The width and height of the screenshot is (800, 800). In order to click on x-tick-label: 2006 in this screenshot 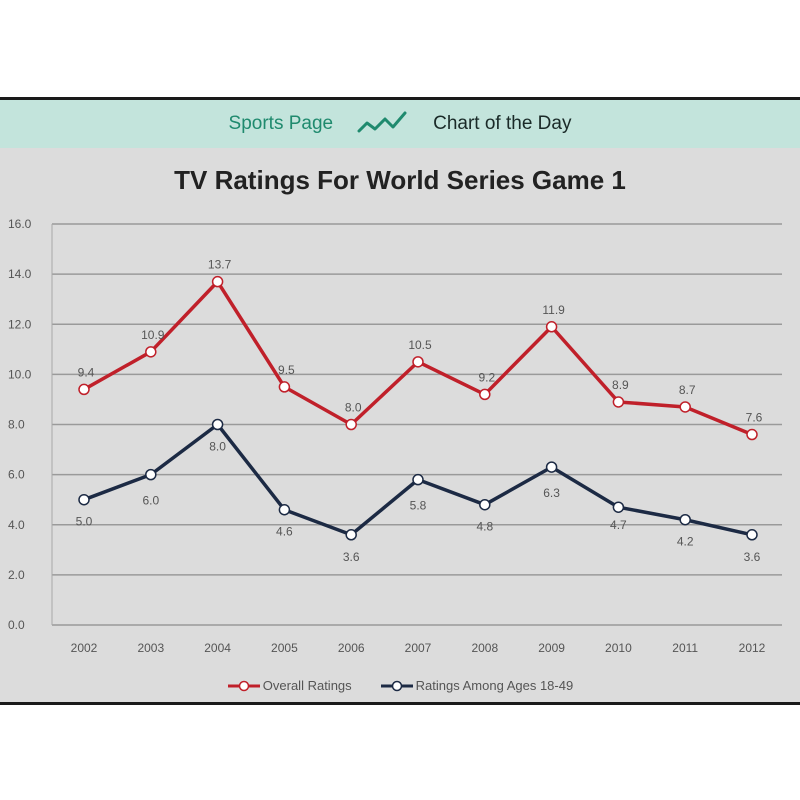, I will do `click(351, 648)`.